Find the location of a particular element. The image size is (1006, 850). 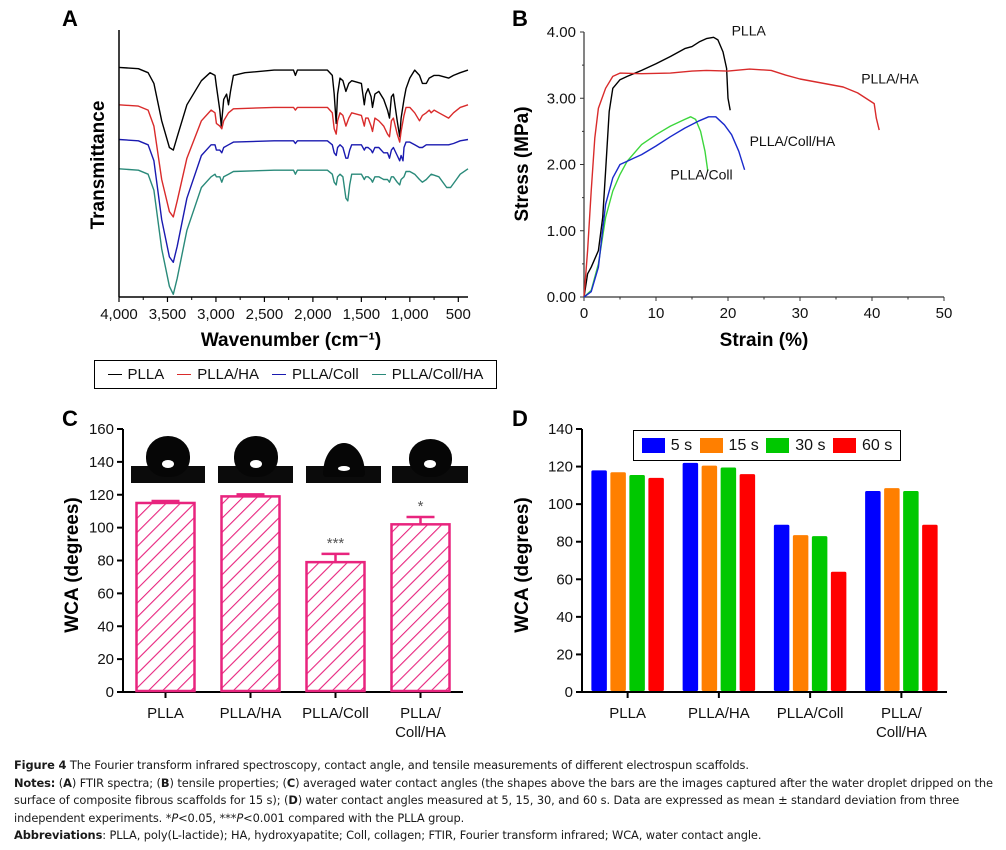

ftir-x-tick-label: 2,500 is located at coordinates (265, 314).